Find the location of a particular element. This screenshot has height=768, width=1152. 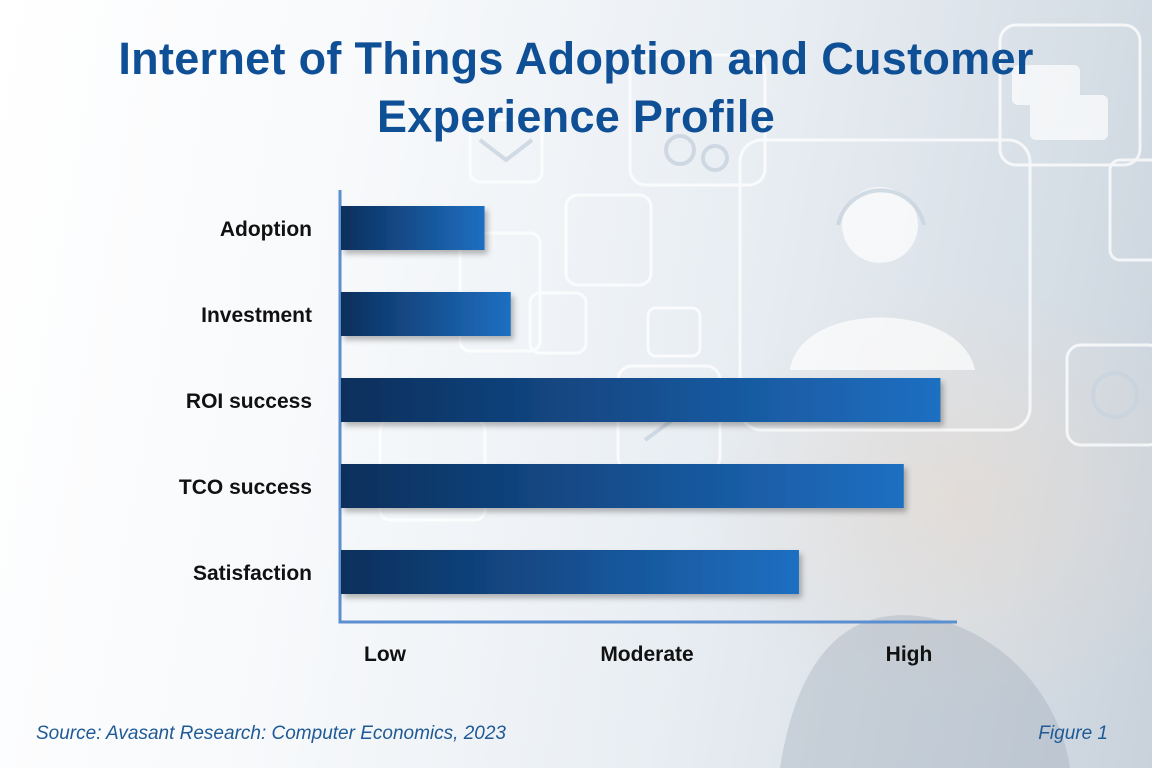

x-tick-label: High is located at coordinates (909, 654).